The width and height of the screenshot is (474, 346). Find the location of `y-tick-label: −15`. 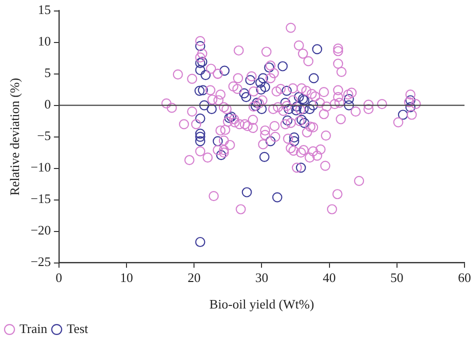

y-tick-label: −15 is located at coordinates (40, 198).